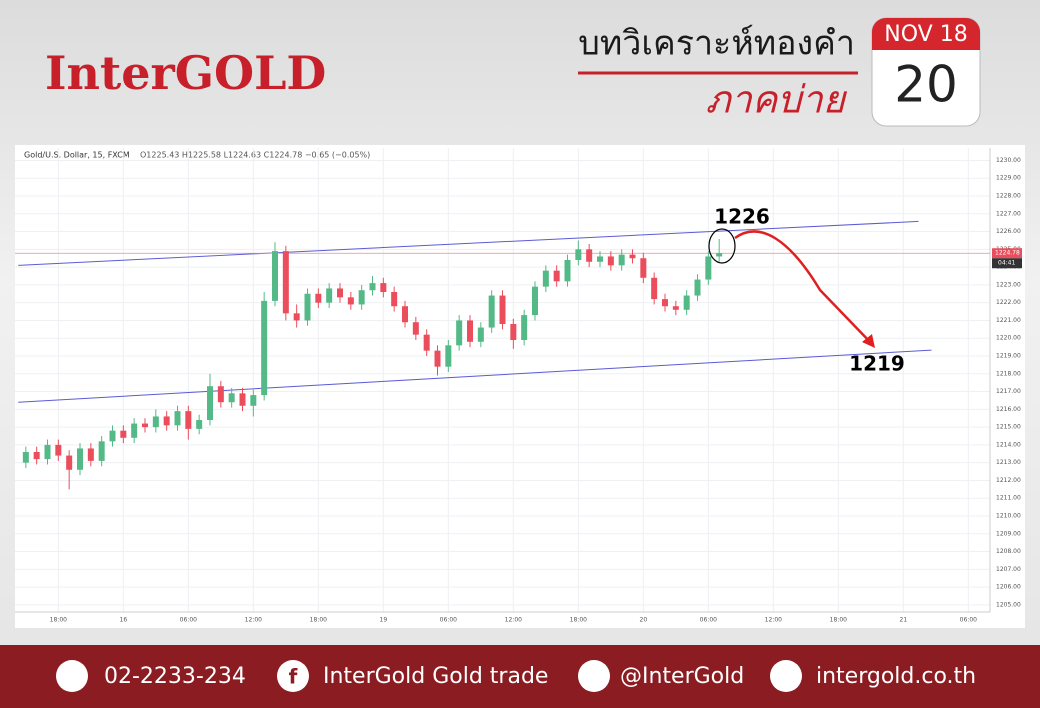 This screenshot has width=1040, height=708. Describe the element at coordinates (776, 100) in the screenshot. I see `session: ภาคบ่าย` at that location.